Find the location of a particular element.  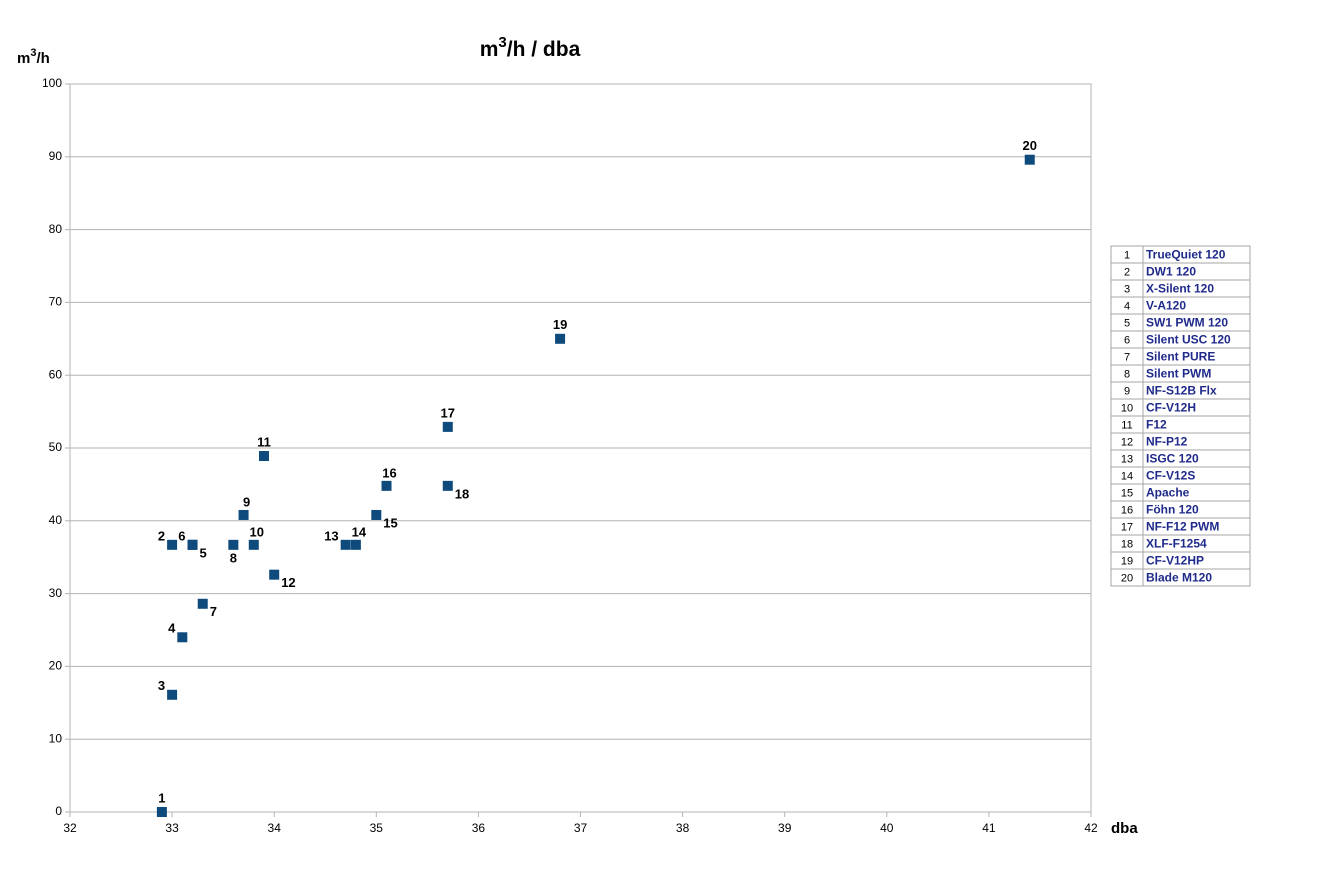

legend-number: 8 is located at coordinates (1127, 374).